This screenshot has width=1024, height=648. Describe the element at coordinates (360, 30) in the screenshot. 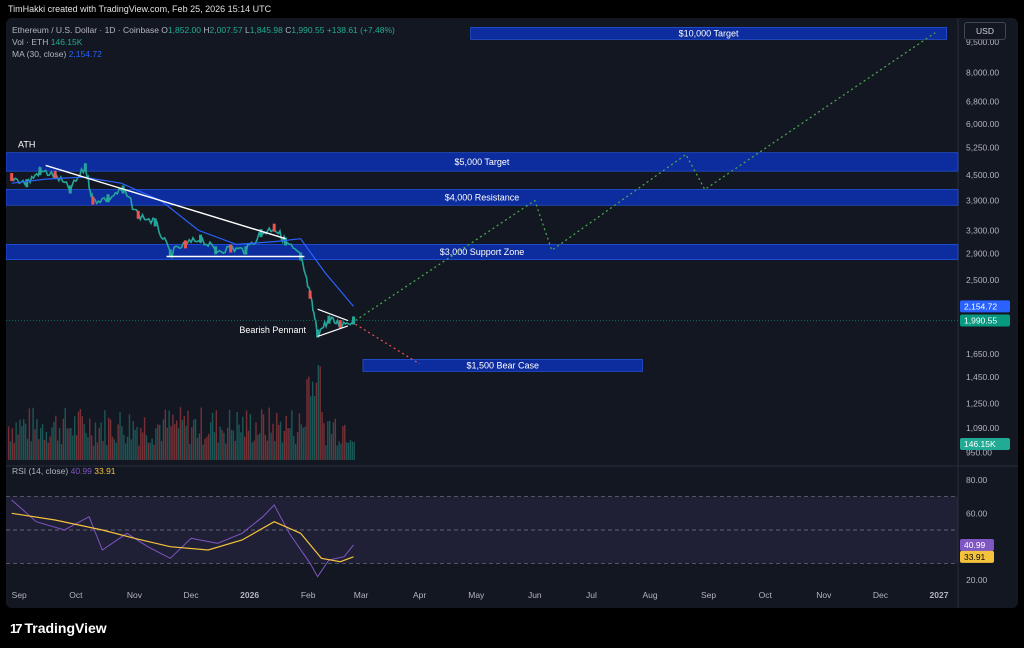

I see `legend-change: +138.61 (+7.48%)` at that location.